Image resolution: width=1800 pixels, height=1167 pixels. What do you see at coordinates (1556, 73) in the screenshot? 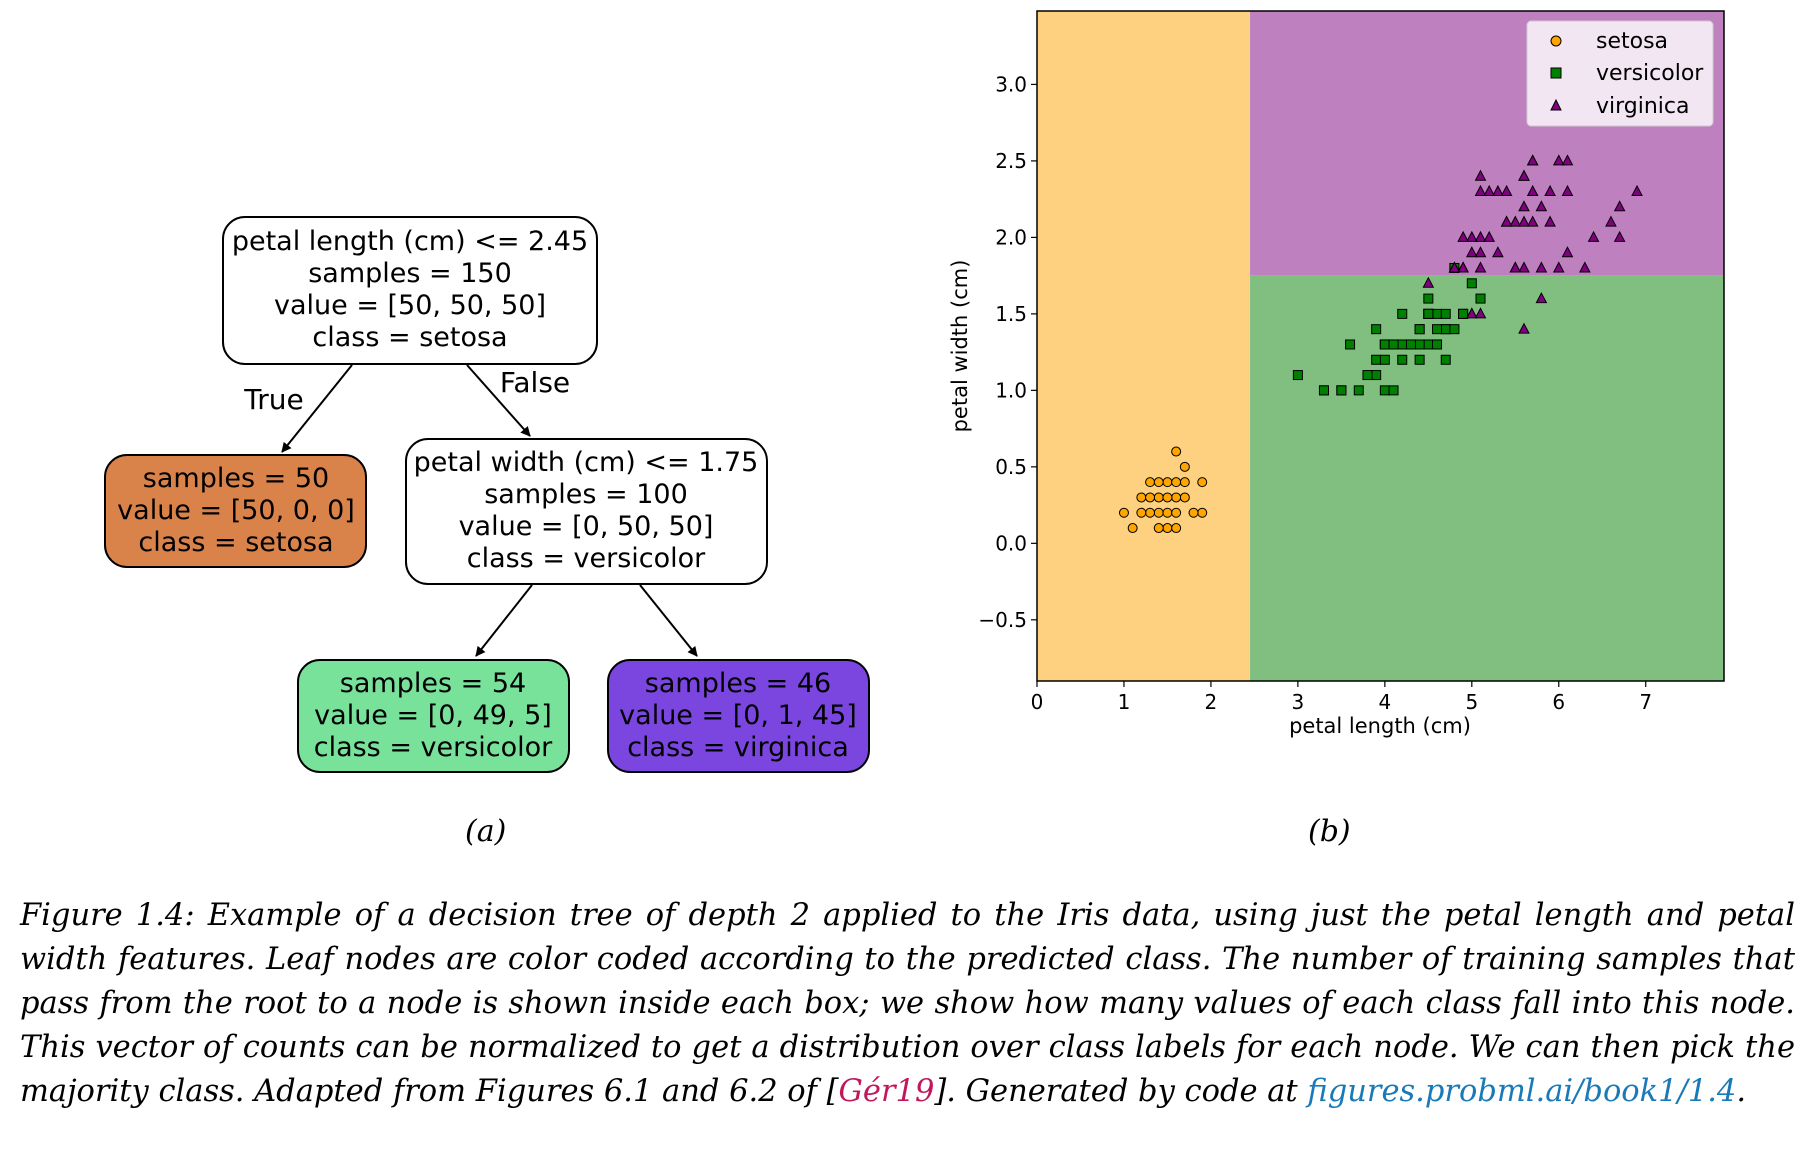
I see `legend-versicolor-marker` at bounding box center [1556, 73].